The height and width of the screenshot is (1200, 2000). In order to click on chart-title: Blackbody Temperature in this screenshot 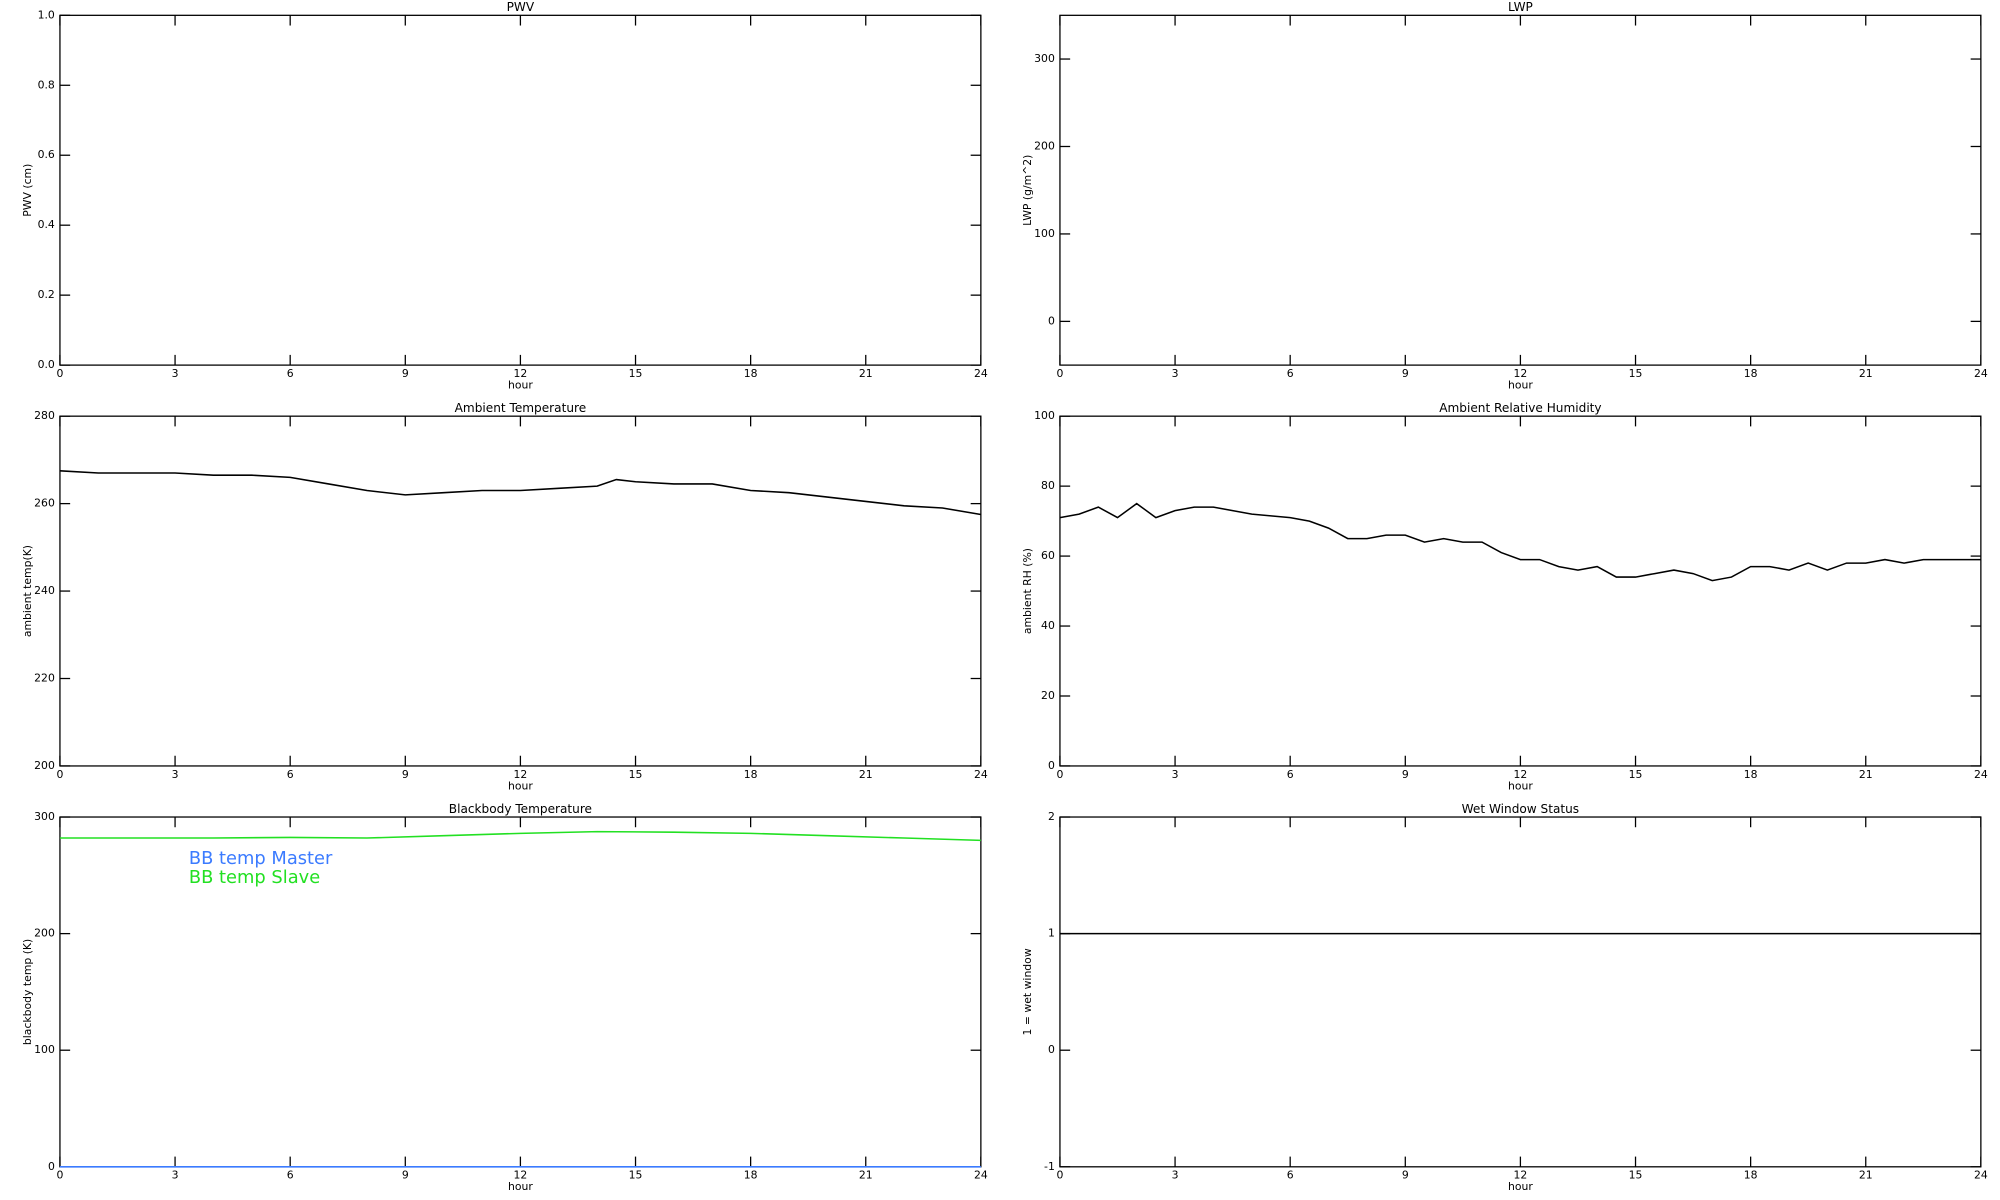, I will do `click(520, 809)`.